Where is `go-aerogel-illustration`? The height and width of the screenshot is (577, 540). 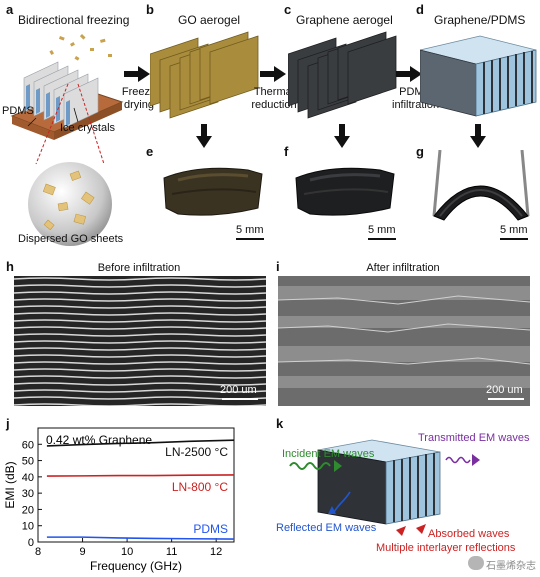
go-aerogel-illustration is located at coordinates (204, 75).